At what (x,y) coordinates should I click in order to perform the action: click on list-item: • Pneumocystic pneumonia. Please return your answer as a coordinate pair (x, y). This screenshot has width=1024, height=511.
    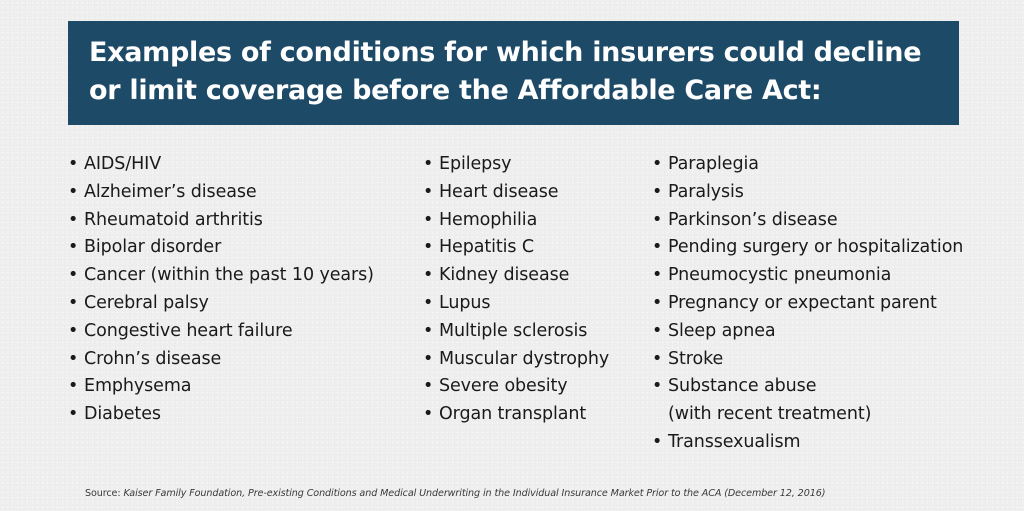
    Looking at the image, I should click on (807, 276).